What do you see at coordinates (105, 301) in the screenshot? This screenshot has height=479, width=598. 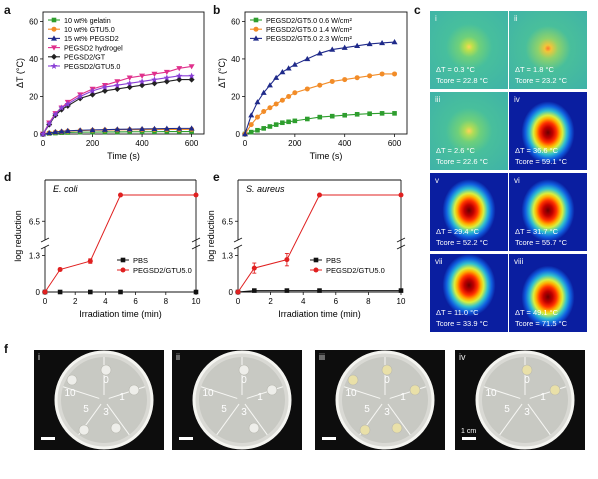 I see `x-tick-label-d: 4` at bounding box center [105, 301].